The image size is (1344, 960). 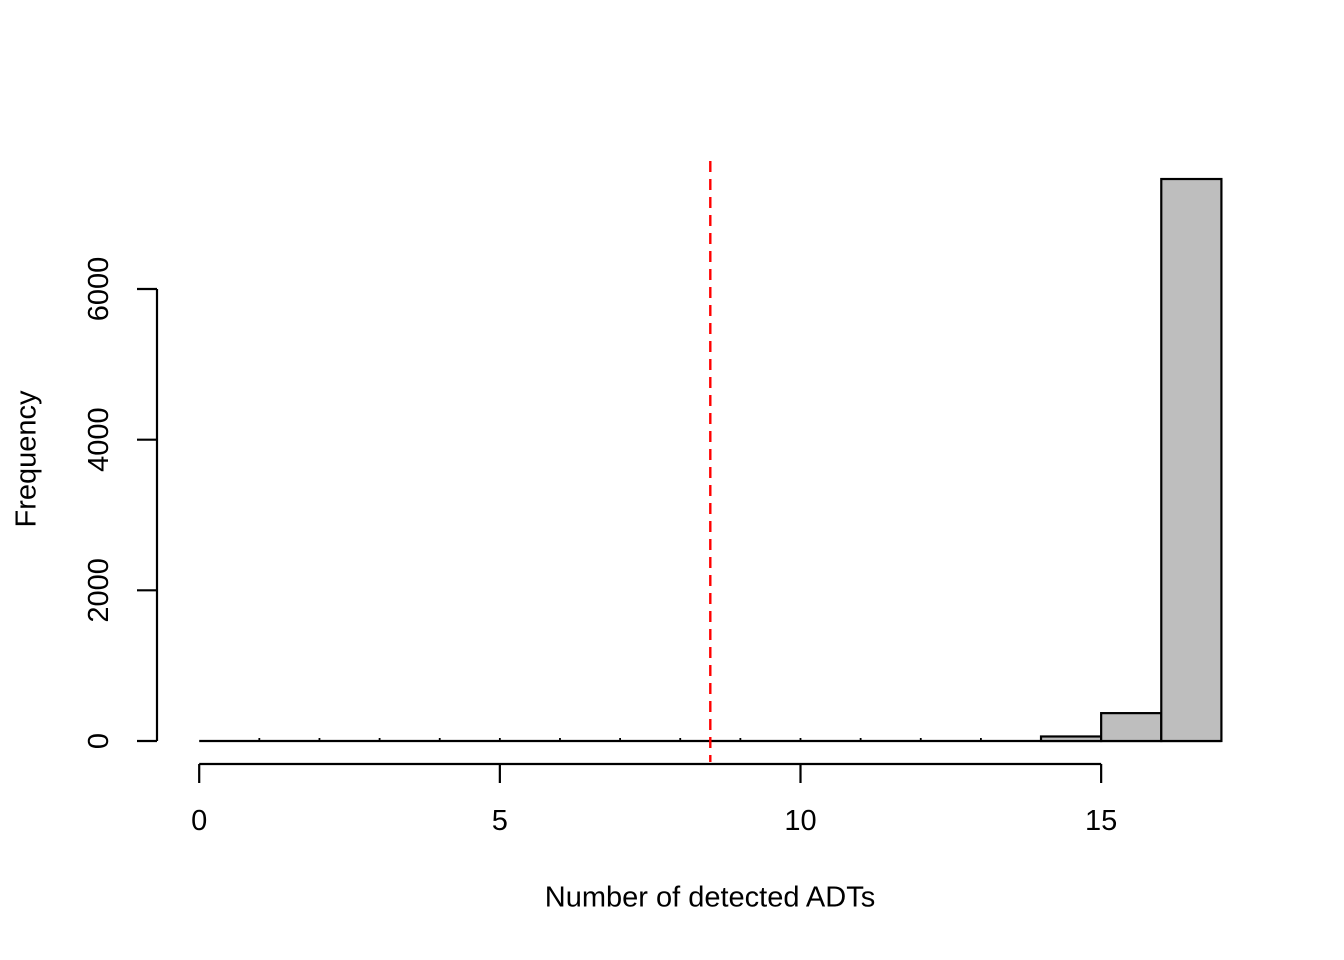 What do you see at coordinates (800, 821) in the screenshot?
I see `x-tick-label: 10` at bounding box center [800, 821].